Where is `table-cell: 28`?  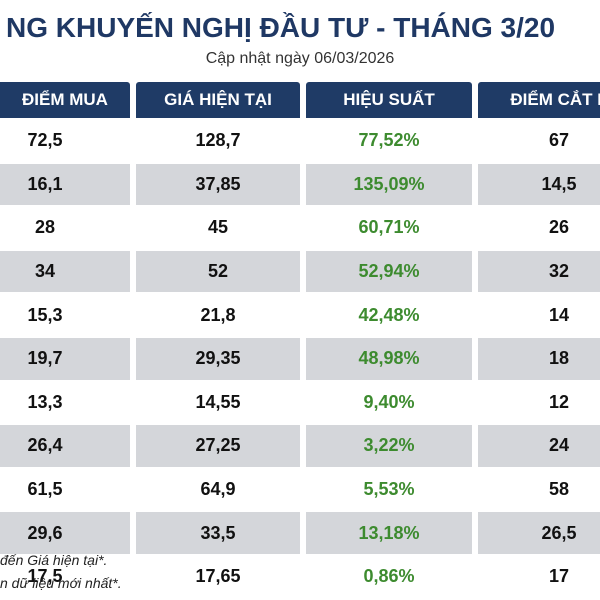
table-cell: 28 is located at coordinates (65, 228).